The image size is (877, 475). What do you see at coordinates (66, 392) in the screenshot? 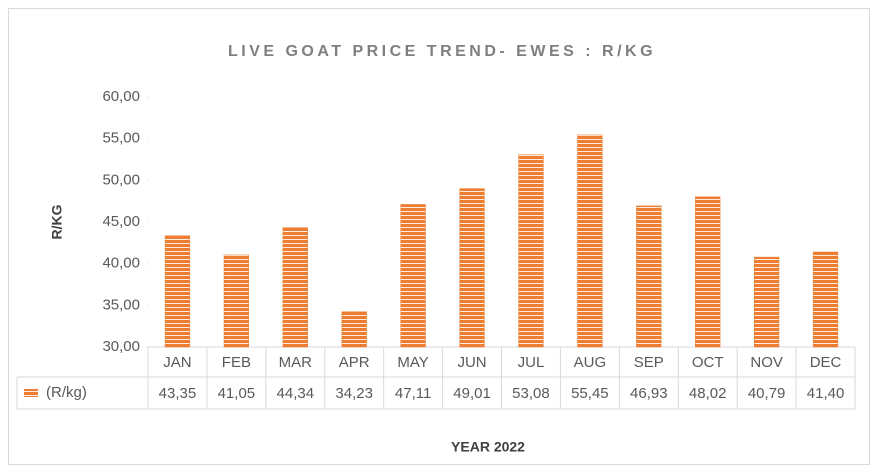
I see `legend-entry: (R/kg)` at bounding box center [66, 392].